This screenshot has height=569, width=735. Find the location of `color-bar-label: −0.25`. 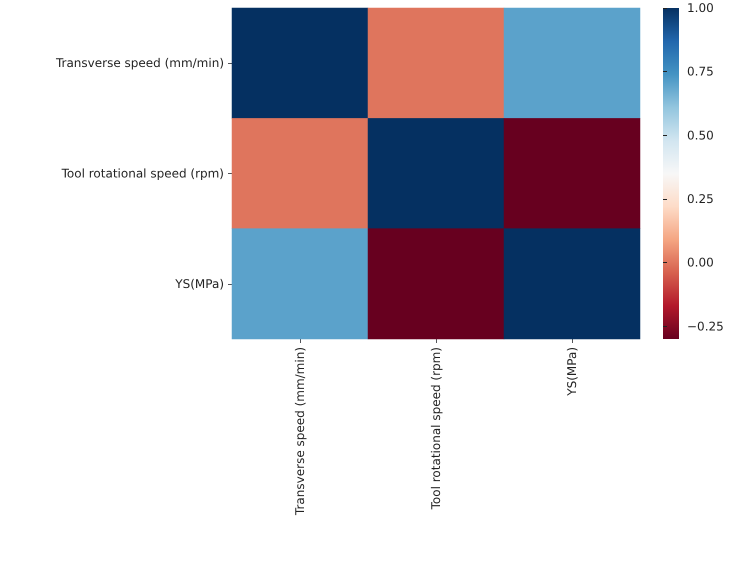

color-bar-label: −0.25 is located at coordinates (705, 326).